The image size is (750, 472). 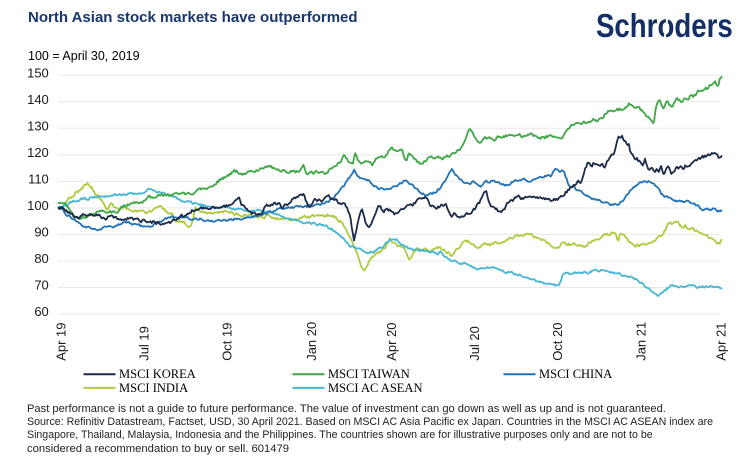 I want to click on svg-text: 100, so click(x=38, y=205).